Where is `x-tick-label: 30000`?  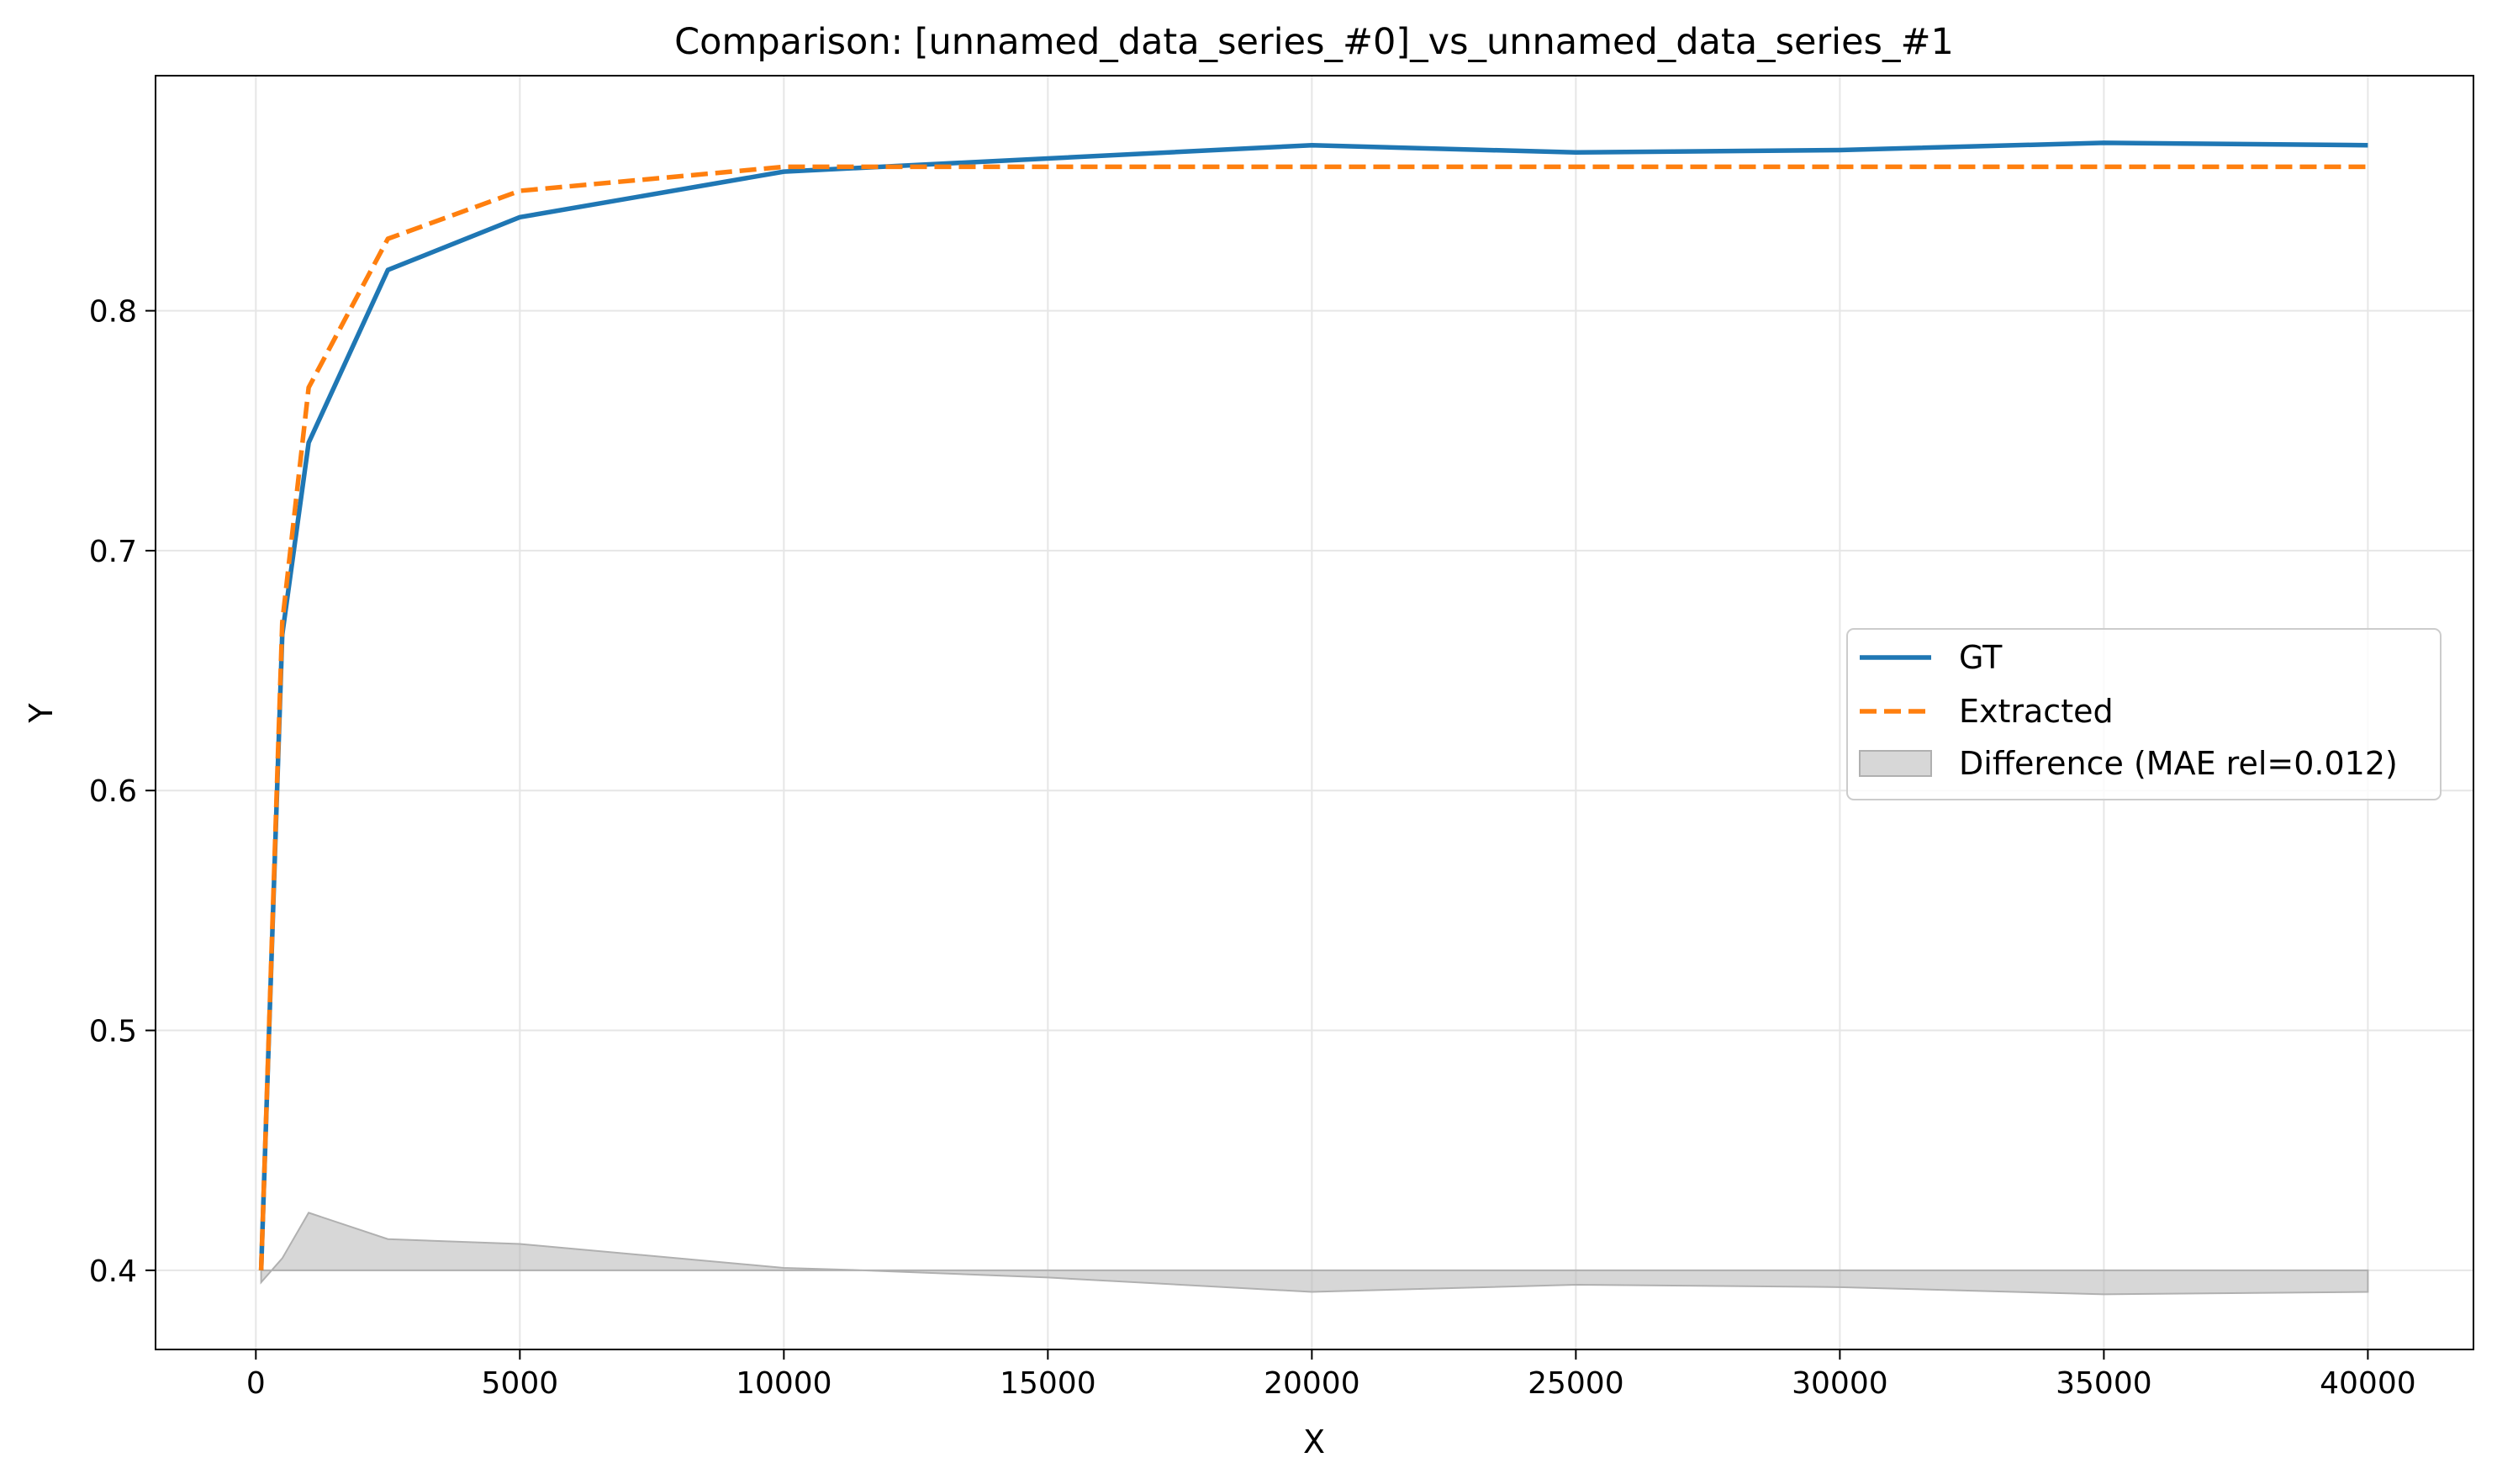 x-tick-label: 30000 is located at coordinates (1840, 1383).